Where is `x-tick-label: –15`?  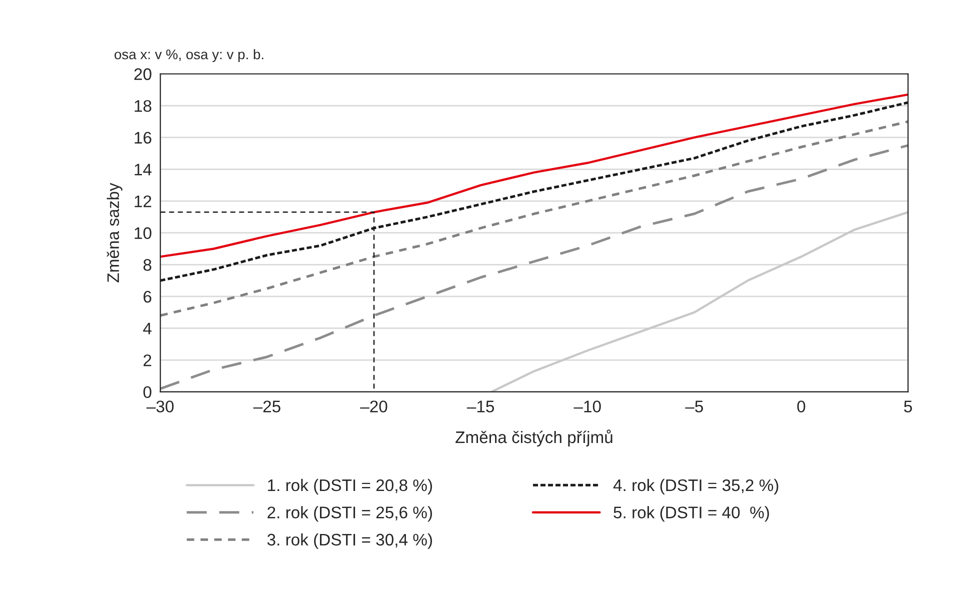
x-tick-label: –15 is located at coordinates (480, 406).